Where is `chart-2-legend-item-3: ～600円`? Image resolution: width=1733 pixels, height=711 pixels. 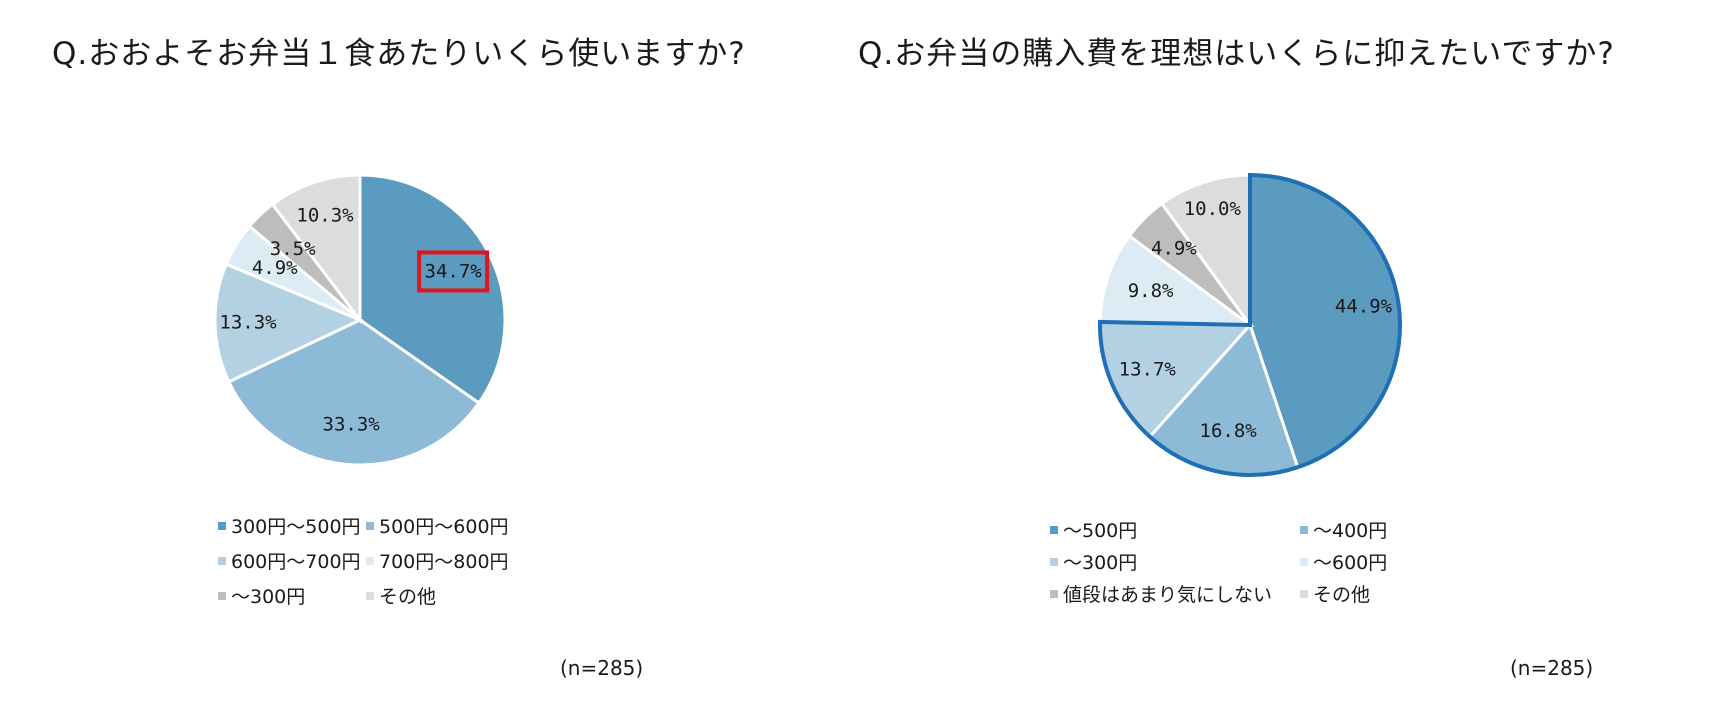
chart-2-legend-item-3: ～600円 is located at coordinates (1343, 561).